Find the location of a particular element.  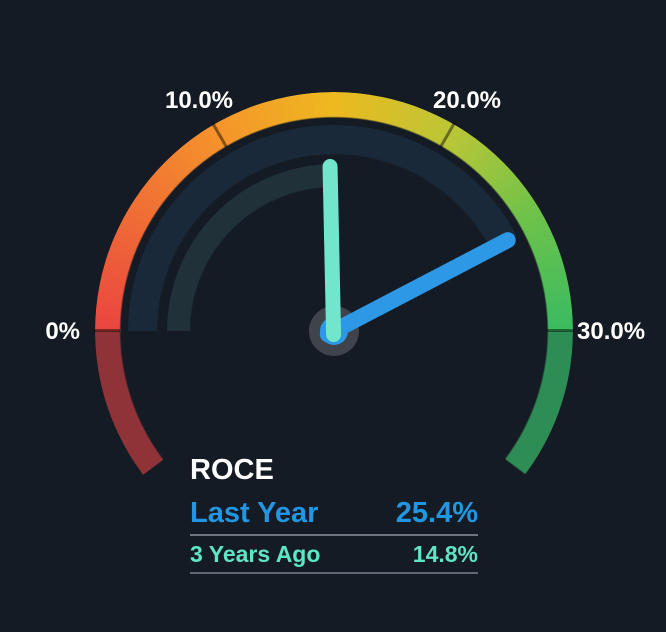

gauge-title: ROCE is located at coordinates (232, 470).